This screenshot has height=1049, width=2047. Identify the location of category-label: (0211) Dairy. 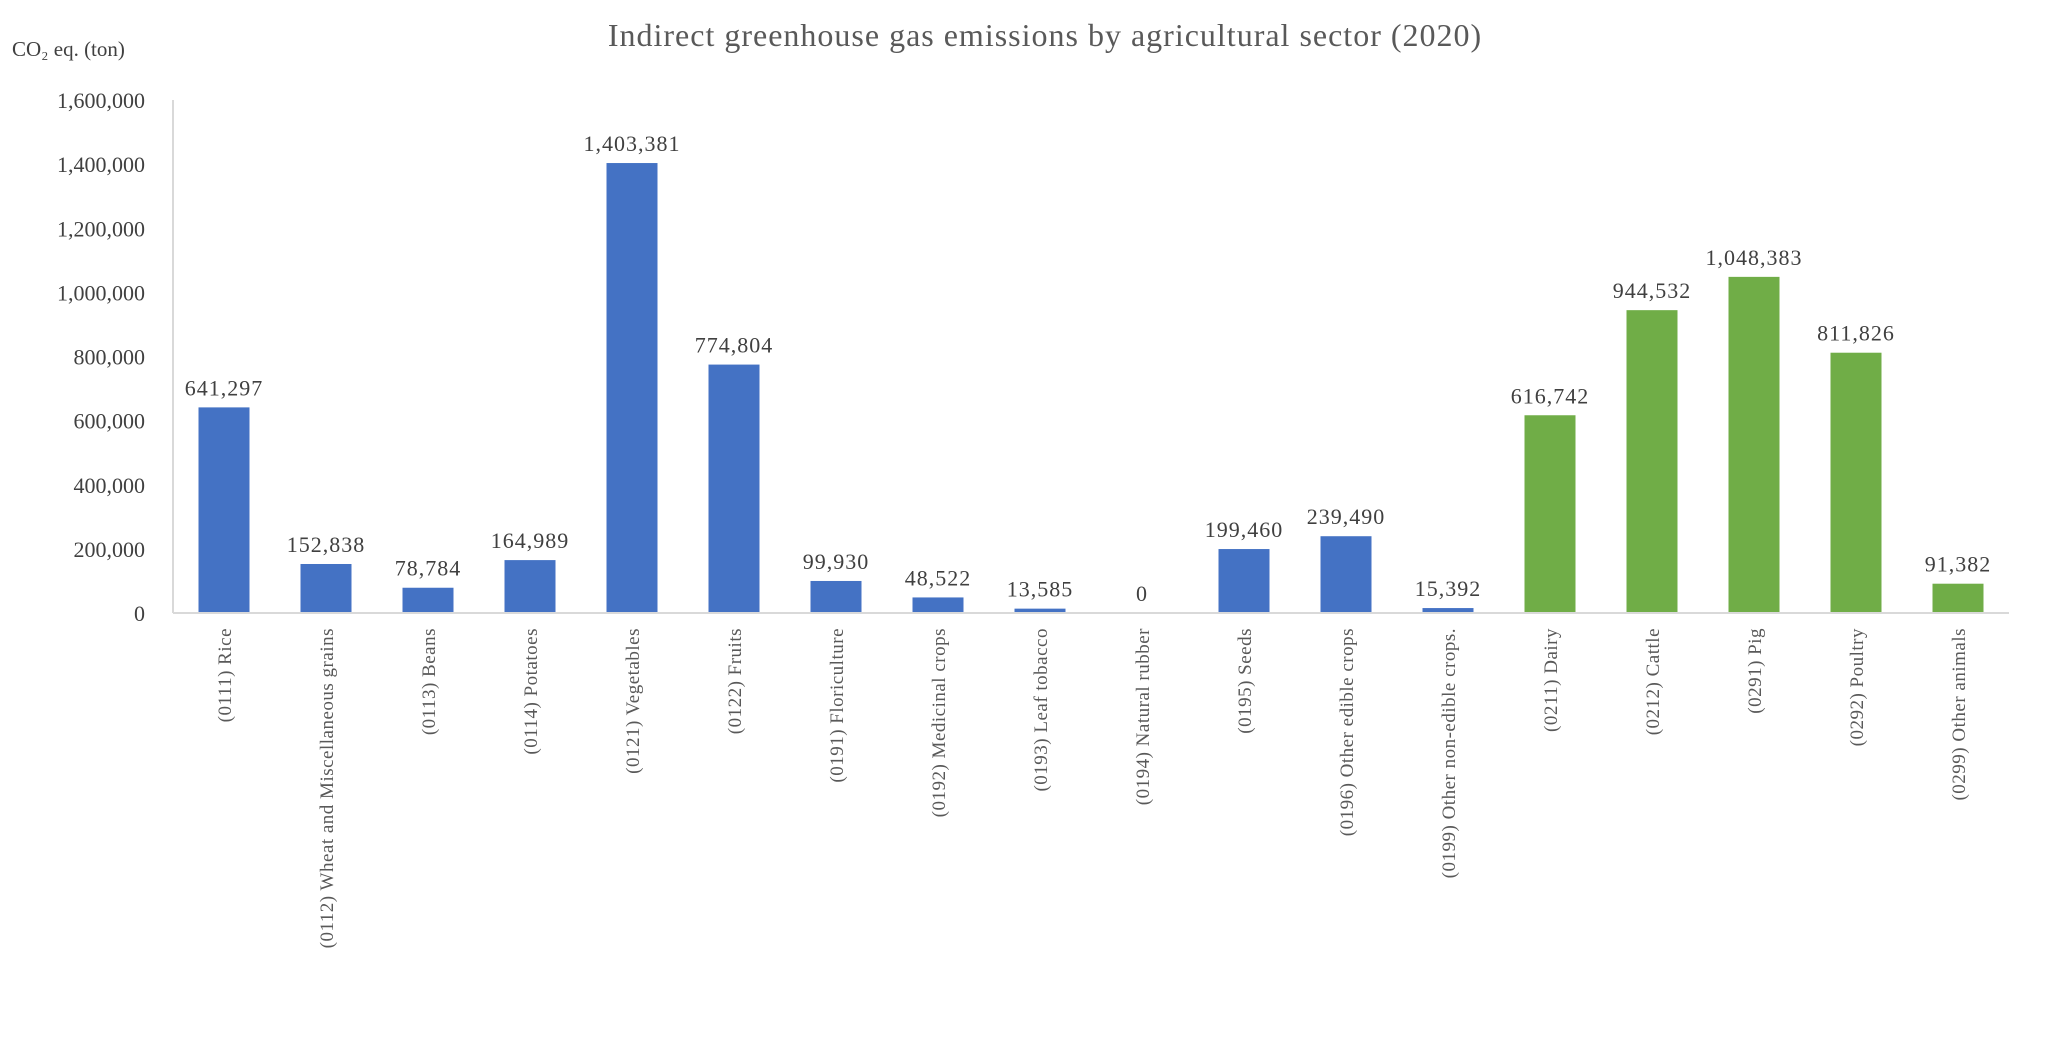
(1551, 680).